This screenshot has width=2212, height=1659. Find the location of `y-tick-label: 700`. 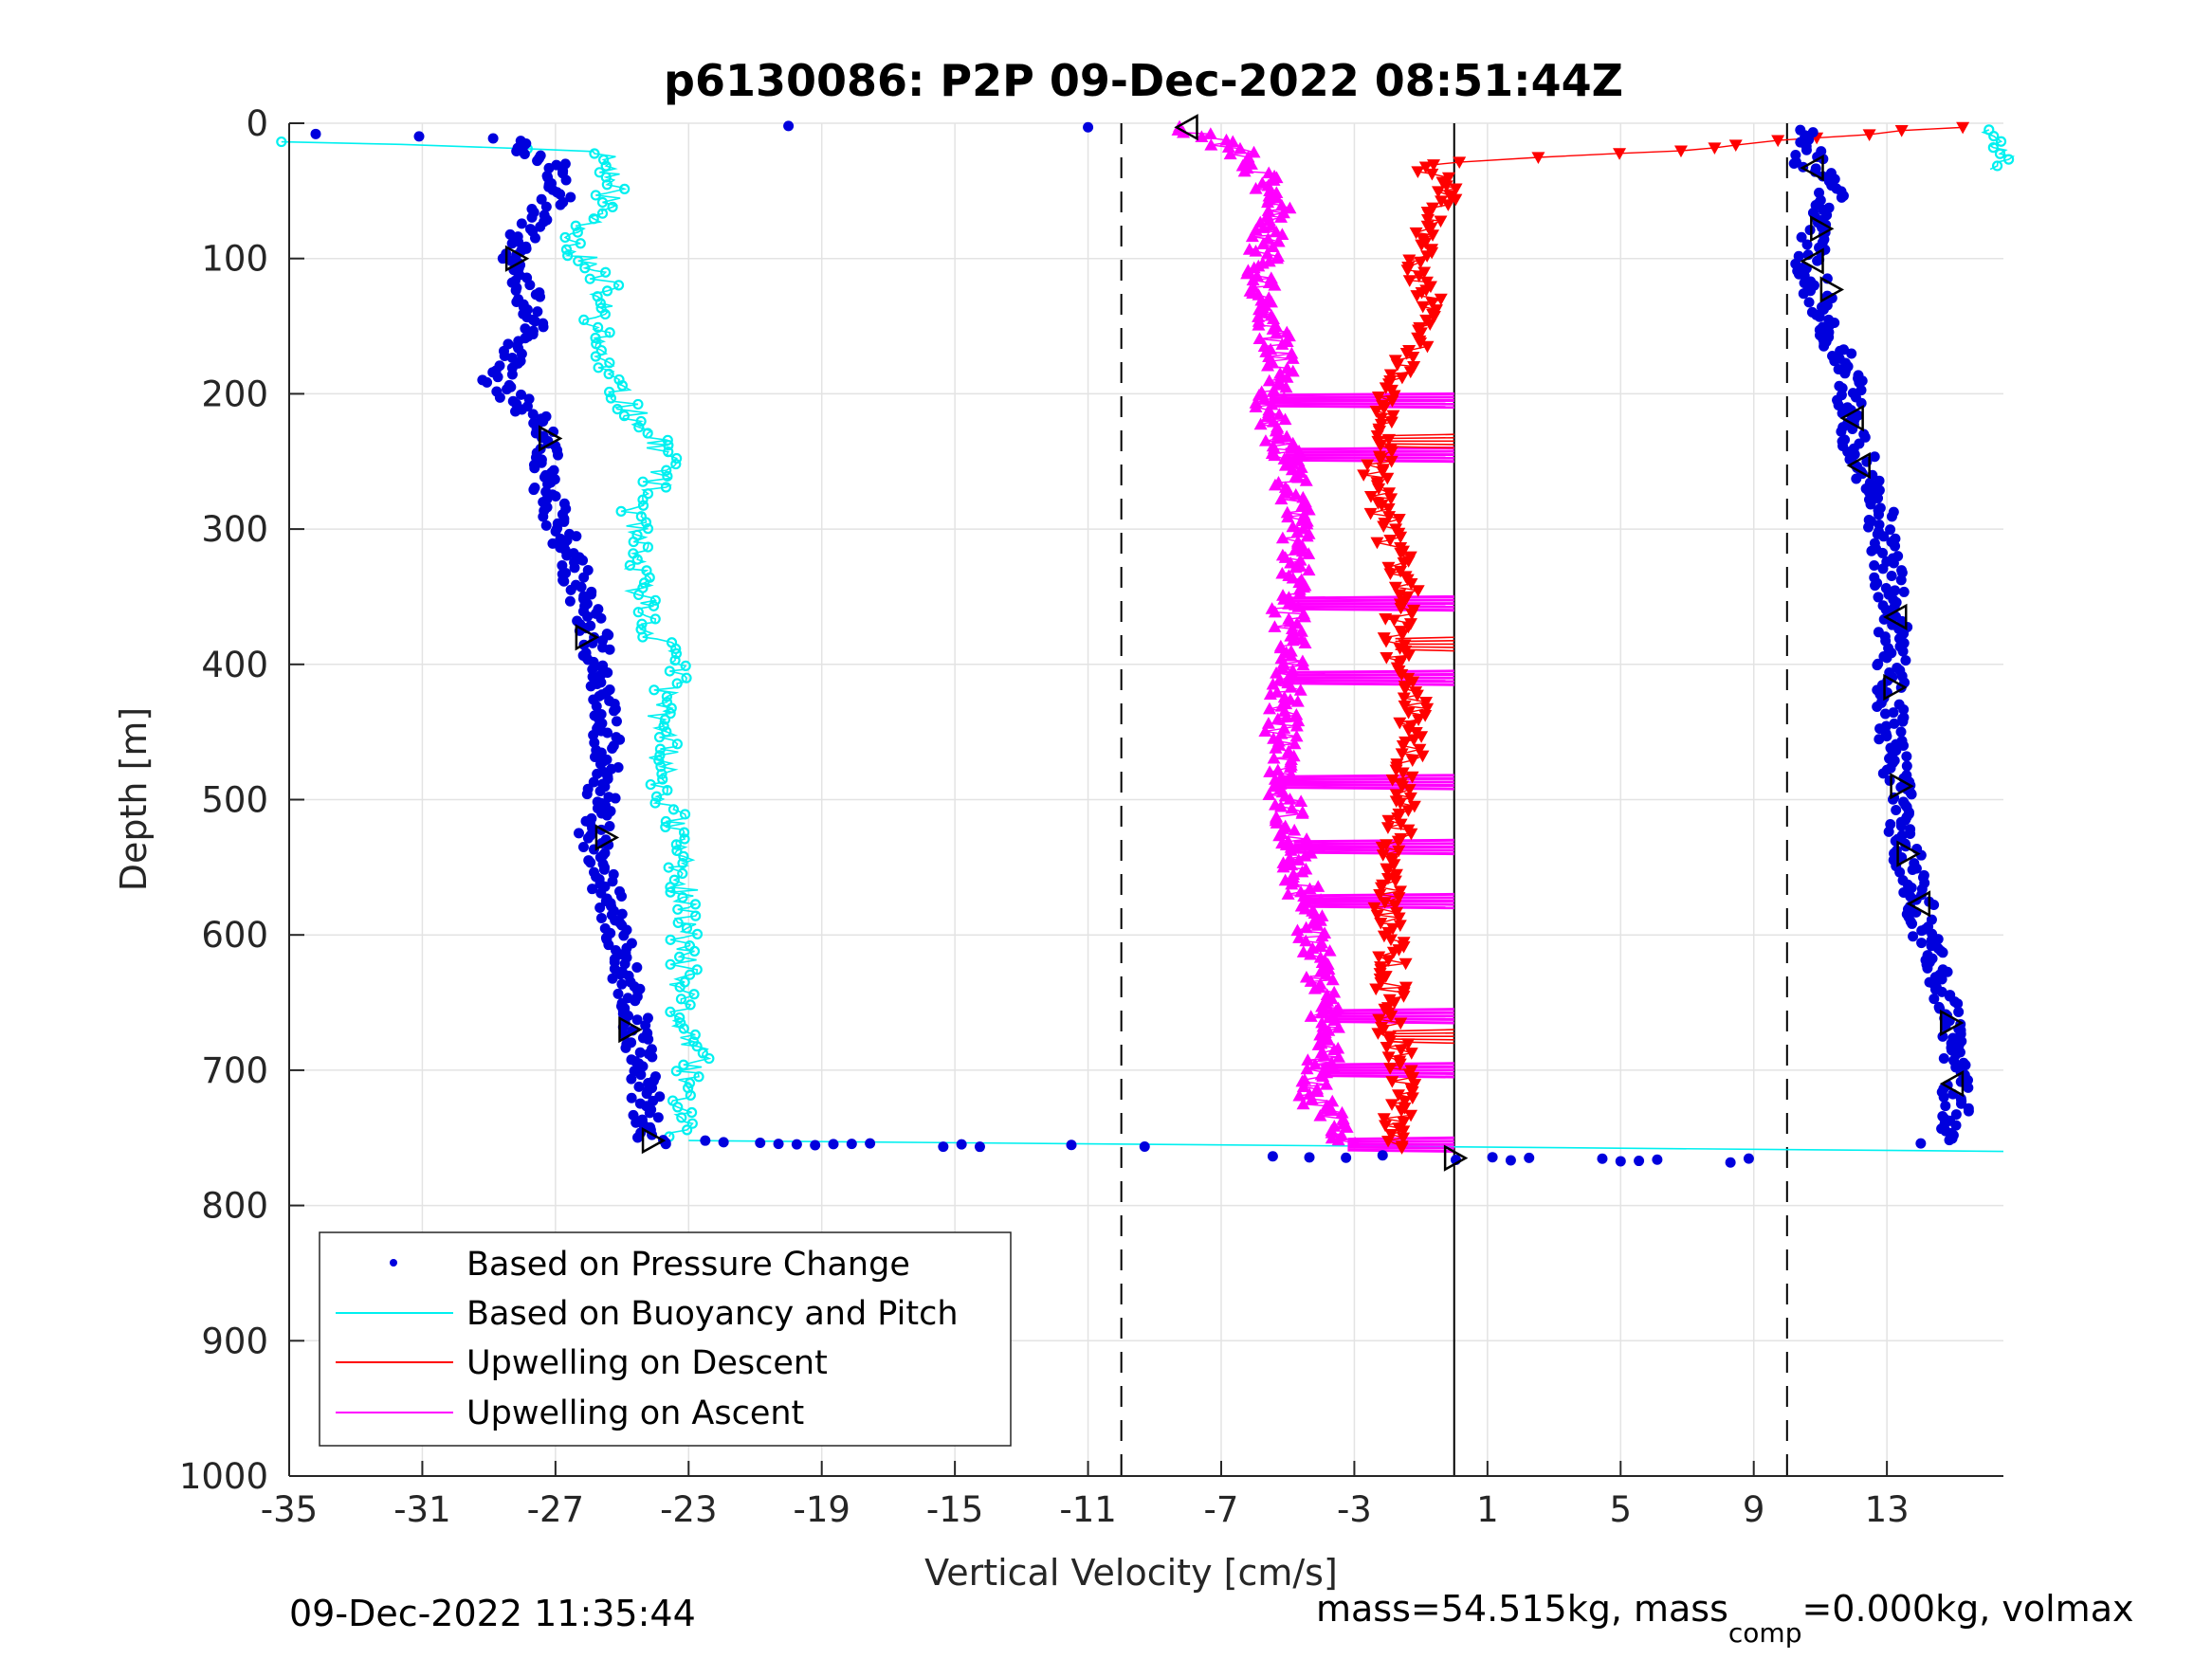

y-tick-label: 700 is located at coordinates (234, 1070).